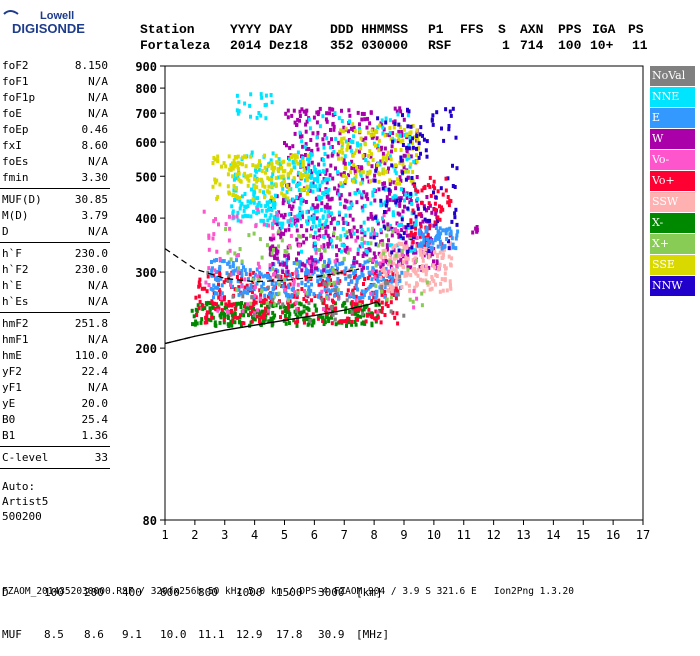 The image size is (700, 656). I want to click on header-label-3: P1, so click(436, 29).